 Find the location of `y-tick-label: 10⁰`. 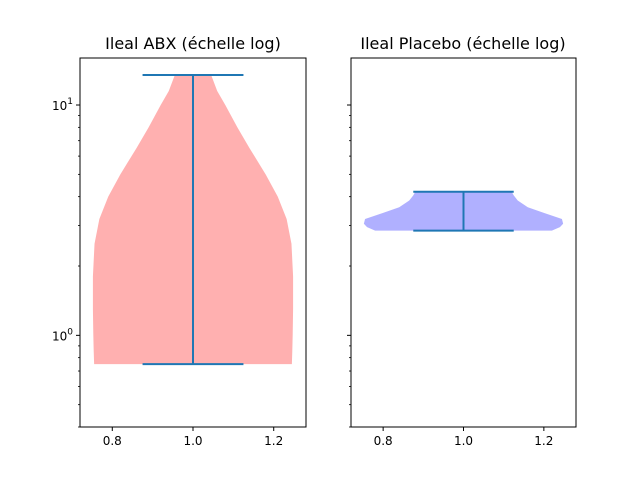

y-tick-label: 10⁰ is located at coordinates (62, 335).